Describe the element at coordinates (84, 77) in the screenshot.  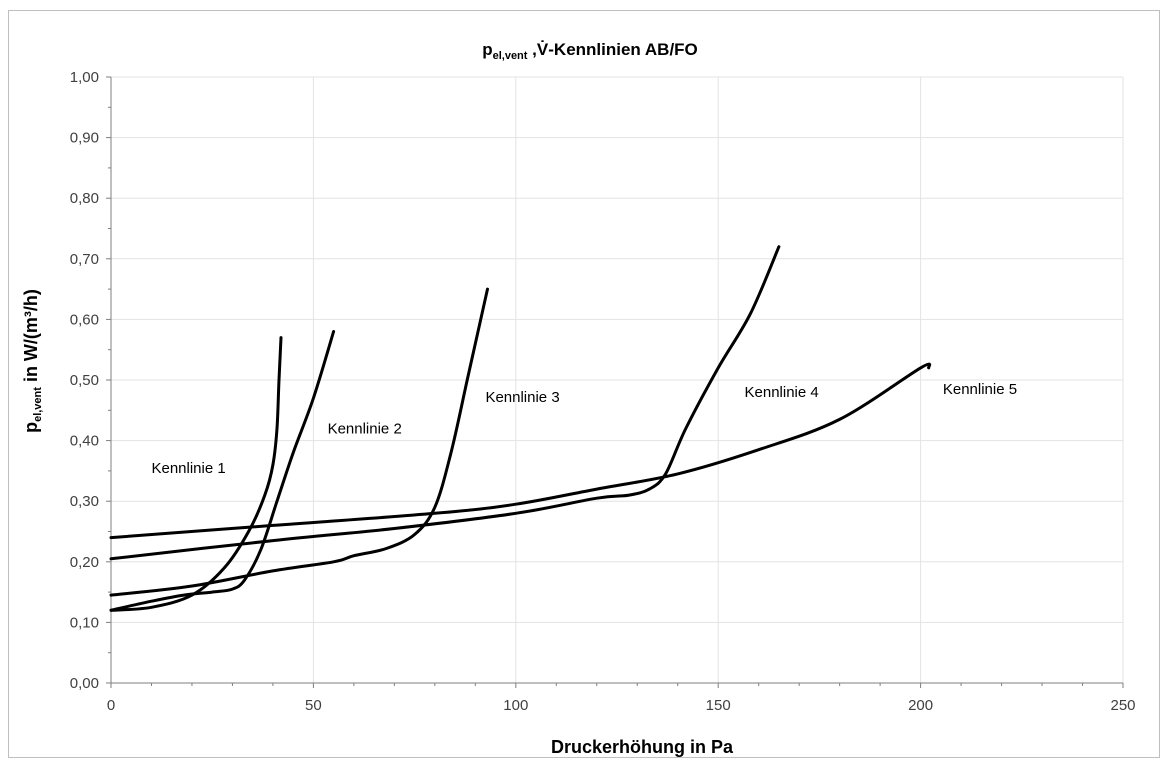
I see `y-tick-label: 1,00` at that location.